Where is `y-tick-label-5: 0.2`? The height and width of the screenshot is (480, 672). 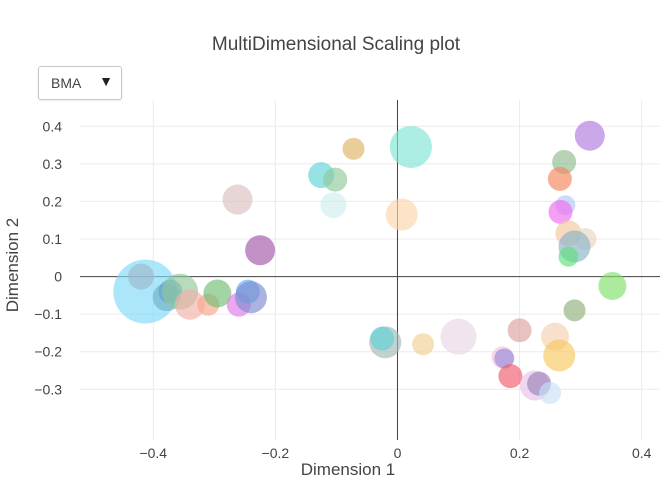 y-tick-label-5: 0.2 is located at coordinates (53, 201).